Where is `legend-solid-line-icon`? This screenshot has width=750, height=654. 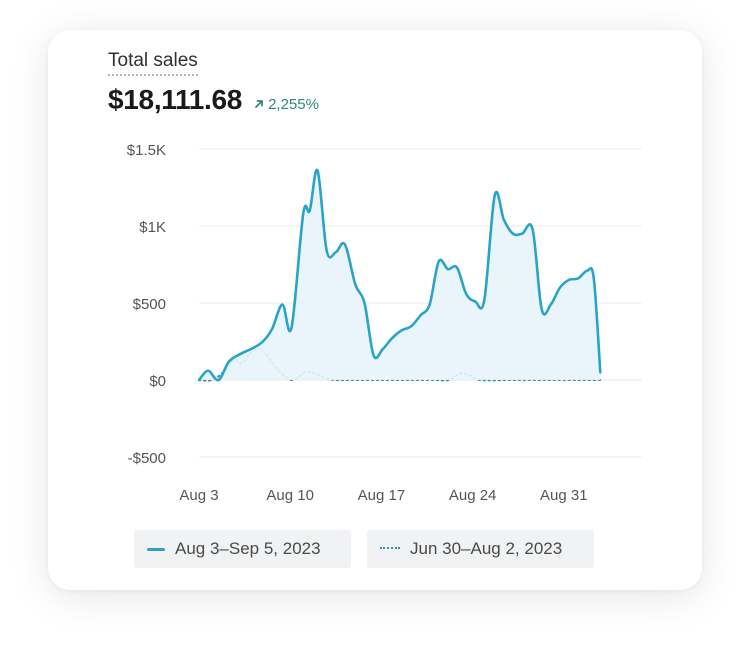
legend-solid-line-icon is located at coordinates (156, 549).